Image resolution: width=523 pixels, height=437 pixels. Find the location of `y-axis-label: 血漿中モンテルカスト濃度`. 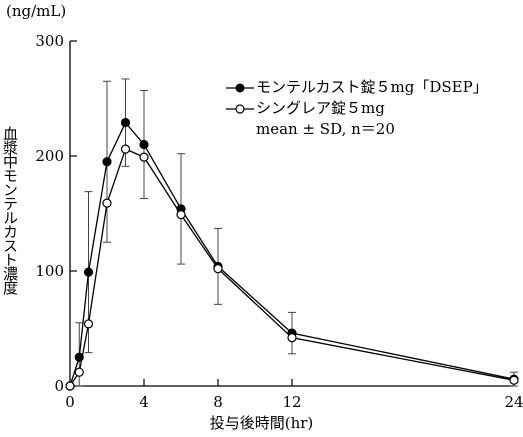

y-axis-label: 血漿中モンテルカスト濃度 is located at coordinates (10, 210).